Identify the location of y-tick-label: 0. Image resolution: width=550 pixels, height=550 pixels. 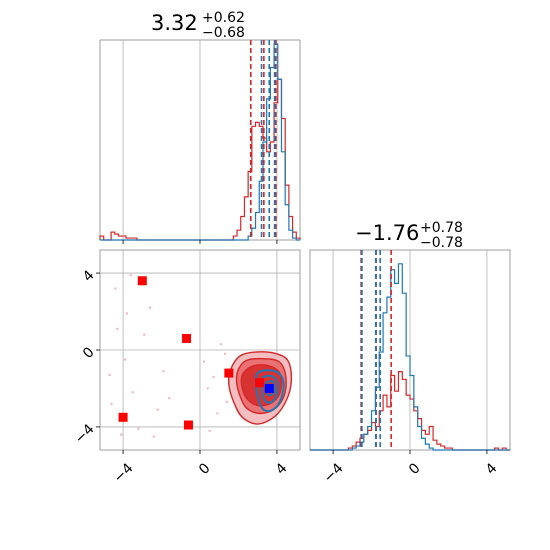
(89, 353).